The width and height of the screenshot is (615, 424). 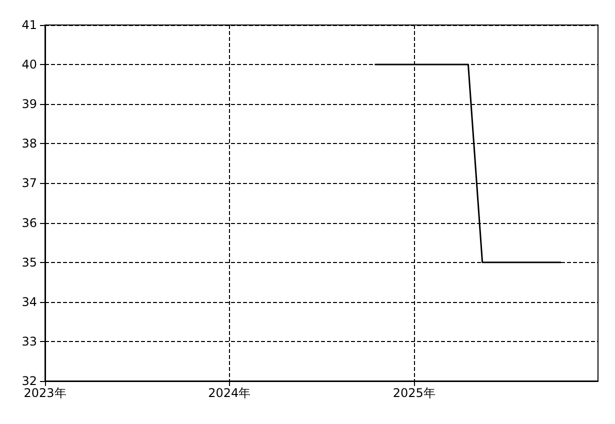 What do you see at coordinates (29, 223) in the screenshot?
I see `y-tick-label: 36` at bounding box center [29, 223].